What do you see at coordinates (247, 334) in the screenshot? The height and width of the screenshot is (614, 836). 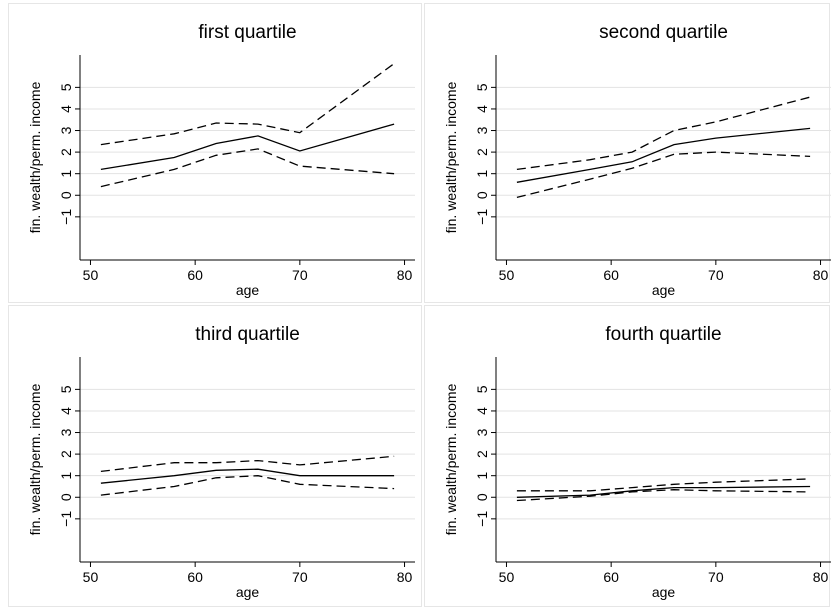 I see `chart-title: third quartile` at bounding box center [247, 334].